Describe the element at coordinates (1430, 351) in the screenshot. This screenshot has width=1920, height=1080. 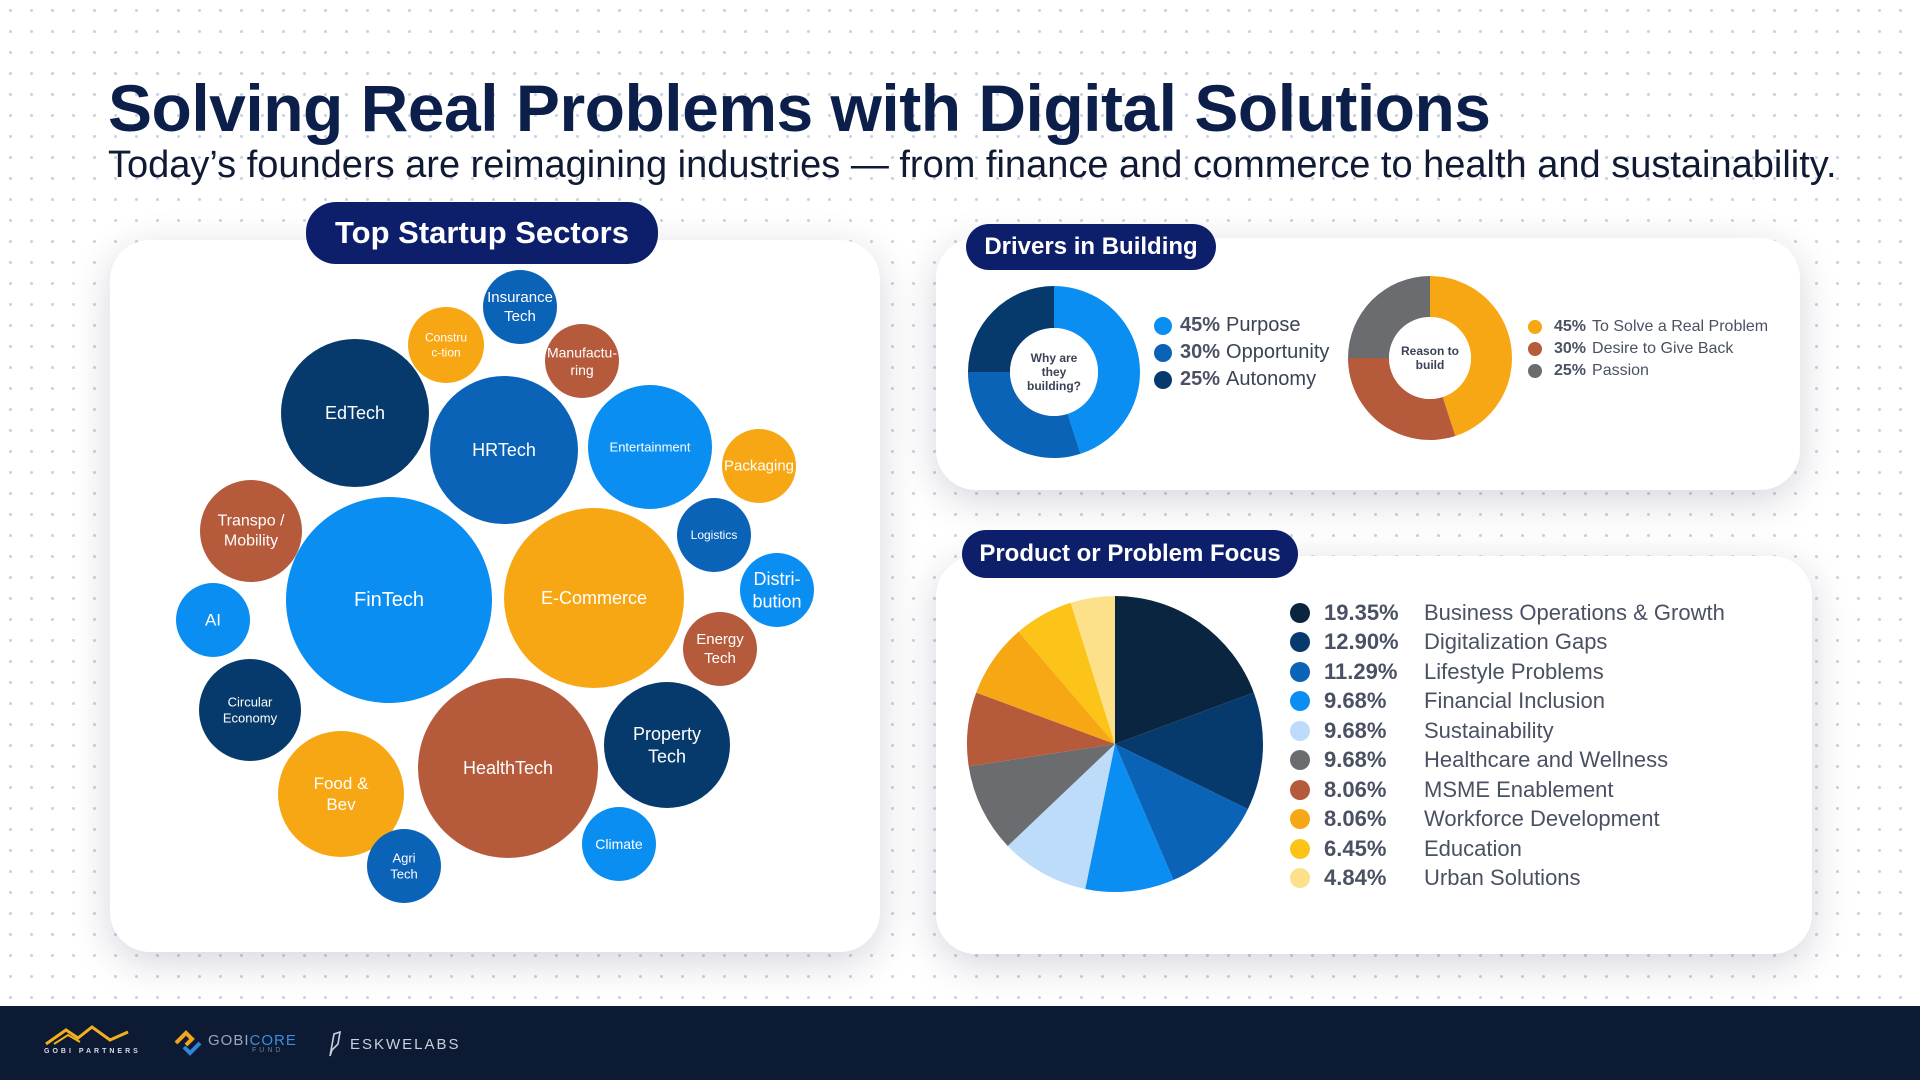
I see `donut-center-label: Reason to` at that location.